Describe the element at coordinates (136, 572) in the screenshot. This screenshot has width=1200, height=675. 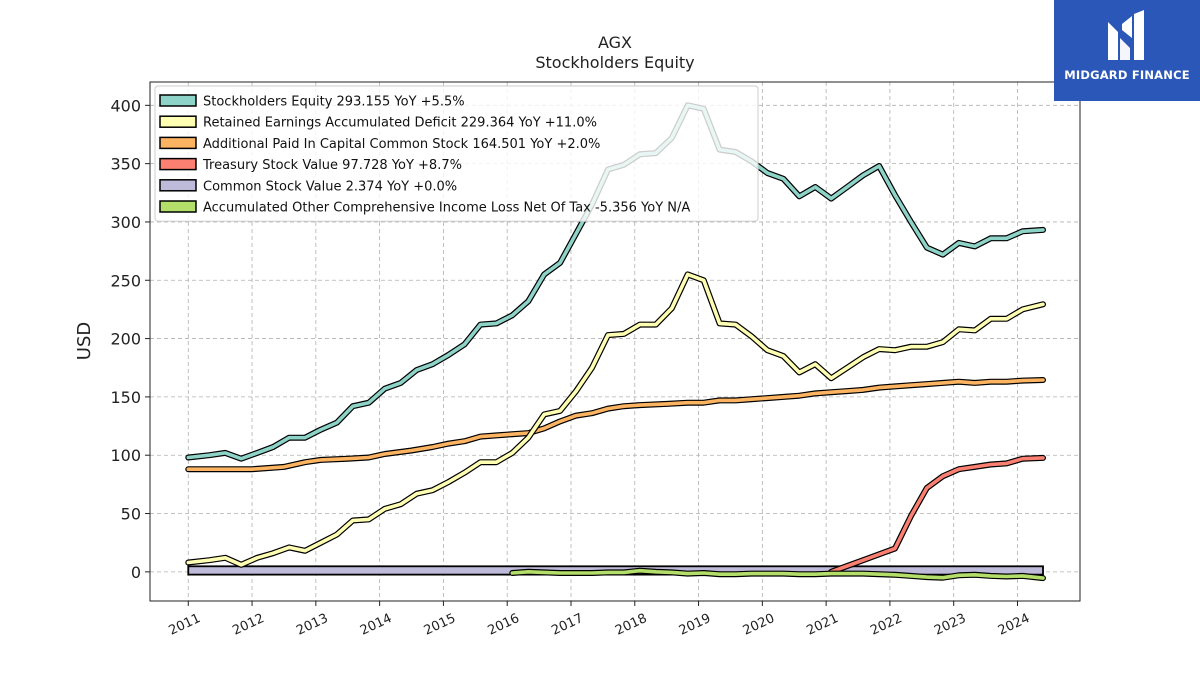
I see `y-tick-label: 0` at that location.